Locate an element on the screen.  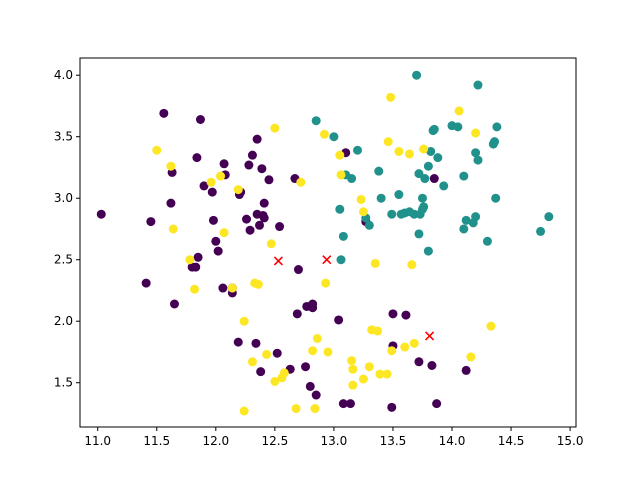
y-tick-label: 2.5 is located at coordinates (63, 260).